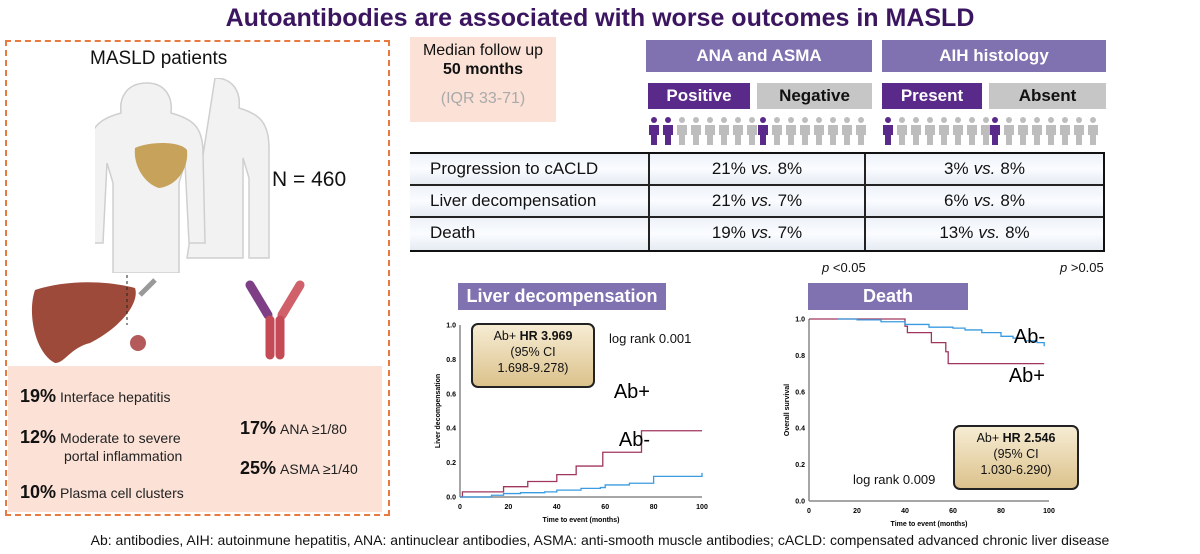 This screenshot has width=1200, height=554. I want to click on patient-count: N = 460, so click(309, 179).